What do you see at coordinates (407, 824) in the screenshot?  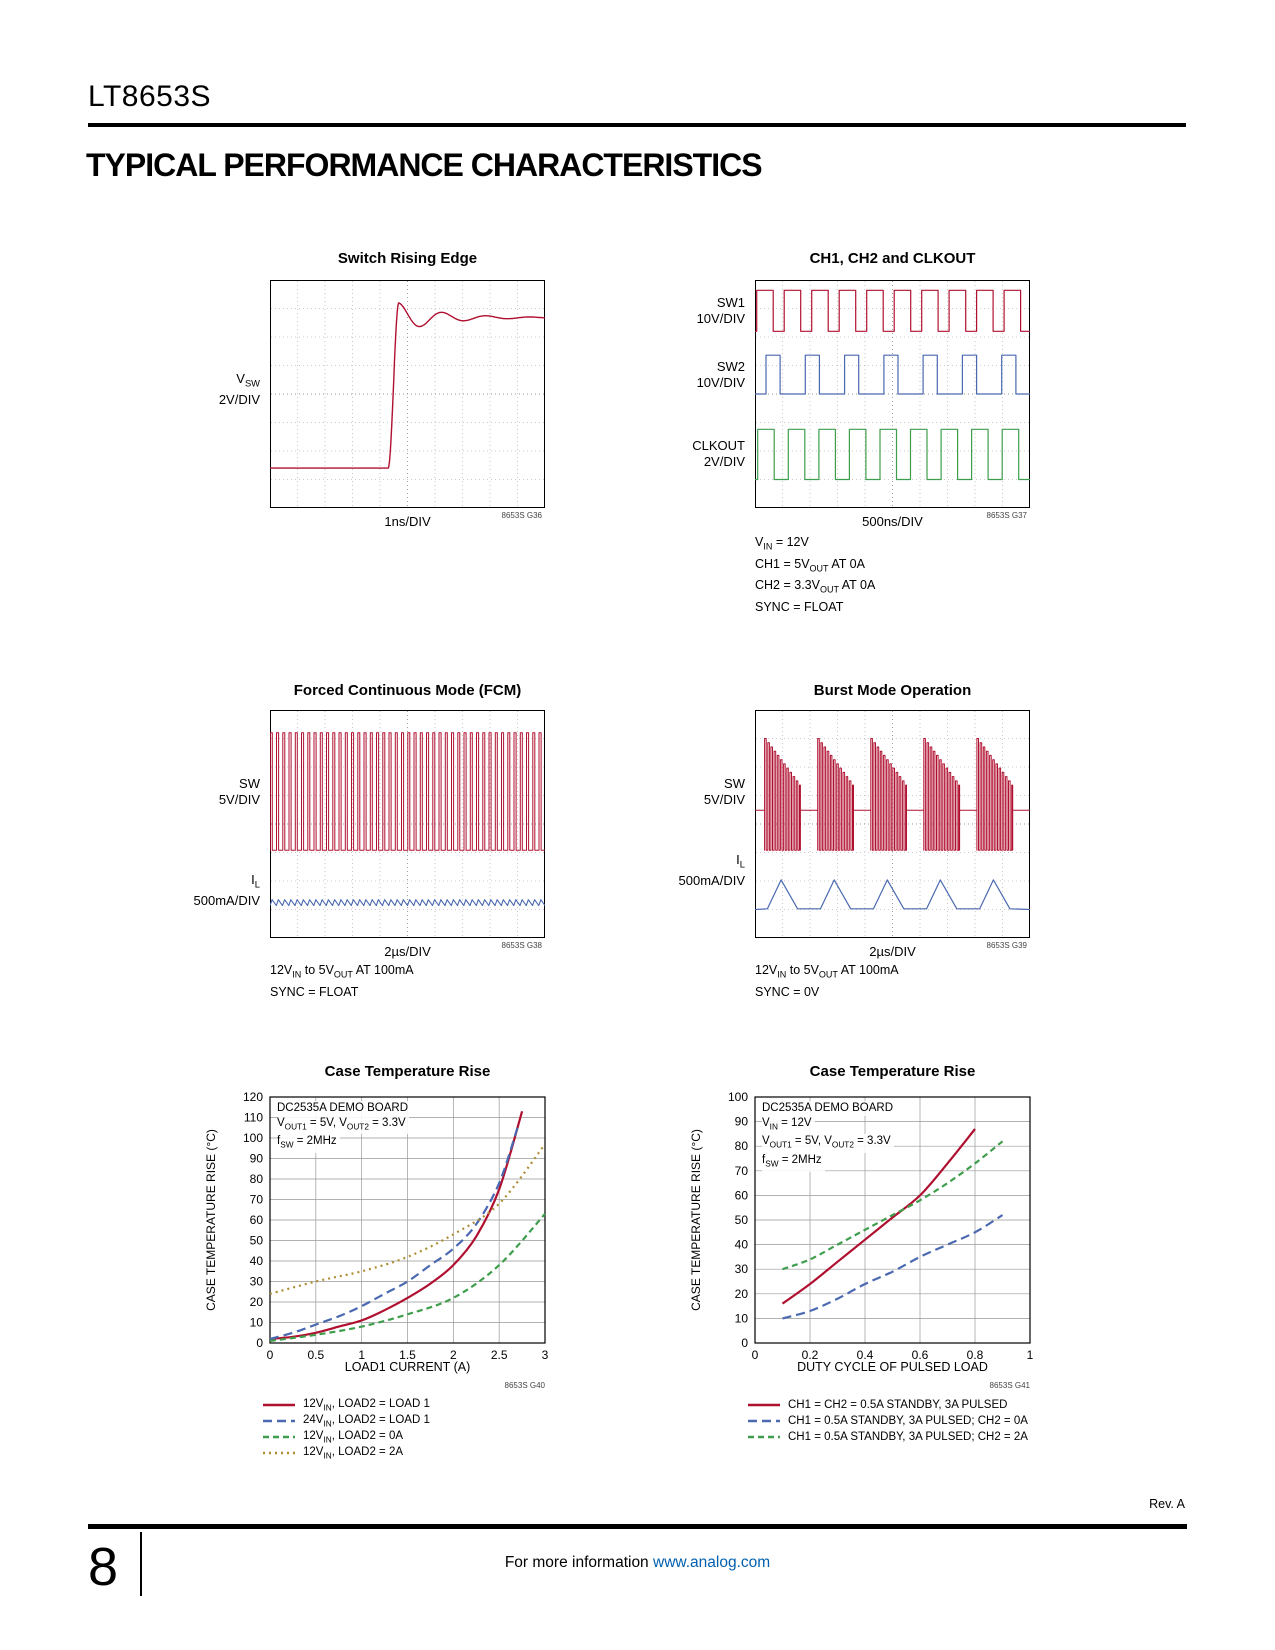 I see `scope-plot-g38` at bounding box center [407, 824].